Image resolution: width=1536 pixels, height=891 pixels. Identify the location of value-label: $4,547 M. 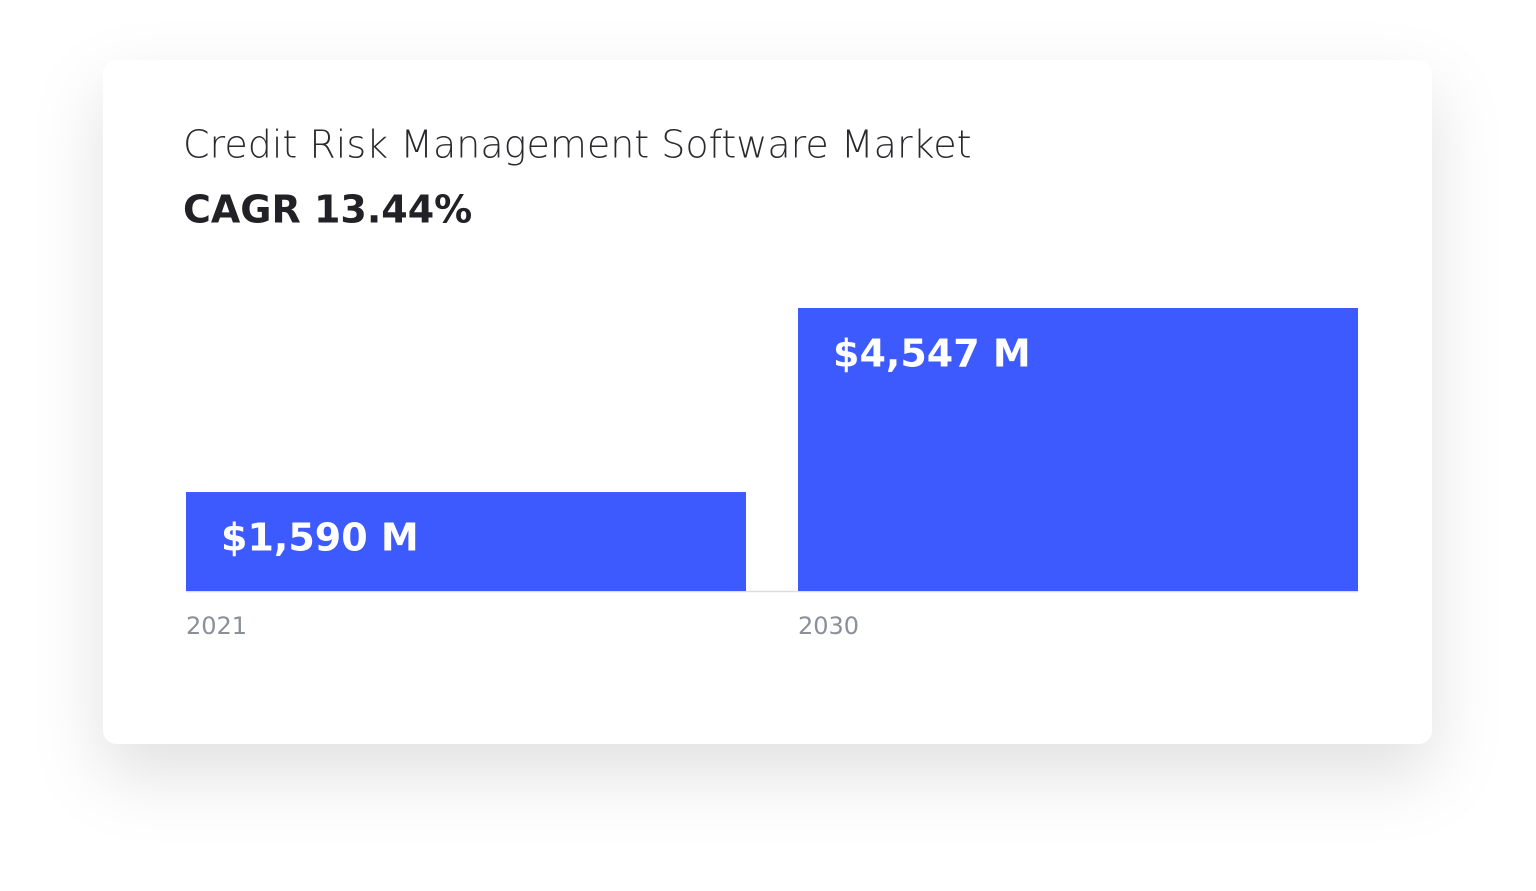
(932, 354).